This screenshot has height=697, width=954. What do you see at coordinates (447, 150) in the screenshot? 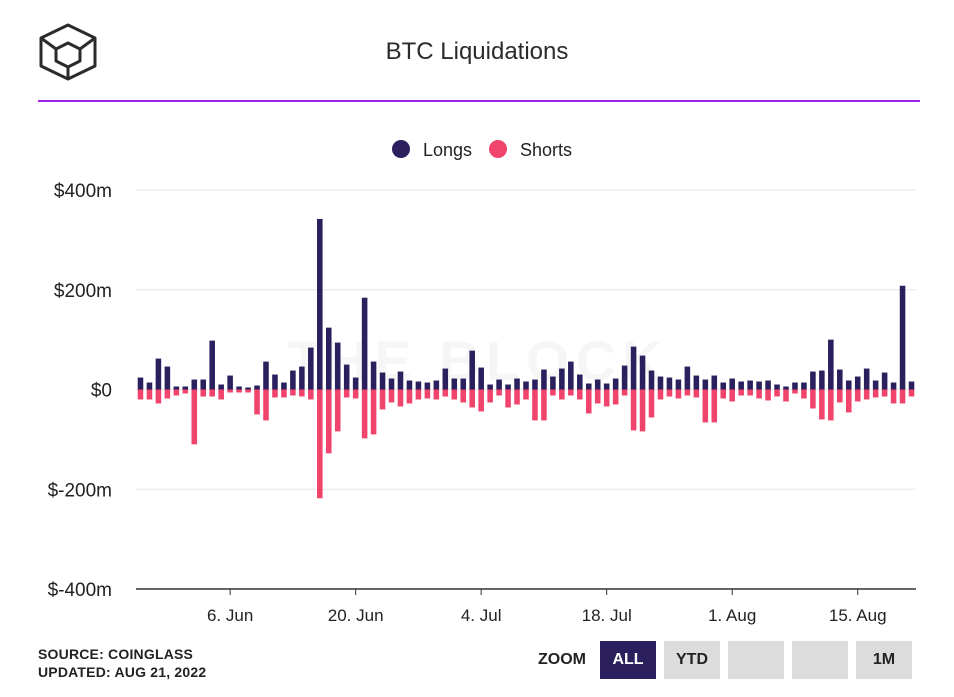
I see `longs-legend-label: Longs` at bounding box center [447, 150].